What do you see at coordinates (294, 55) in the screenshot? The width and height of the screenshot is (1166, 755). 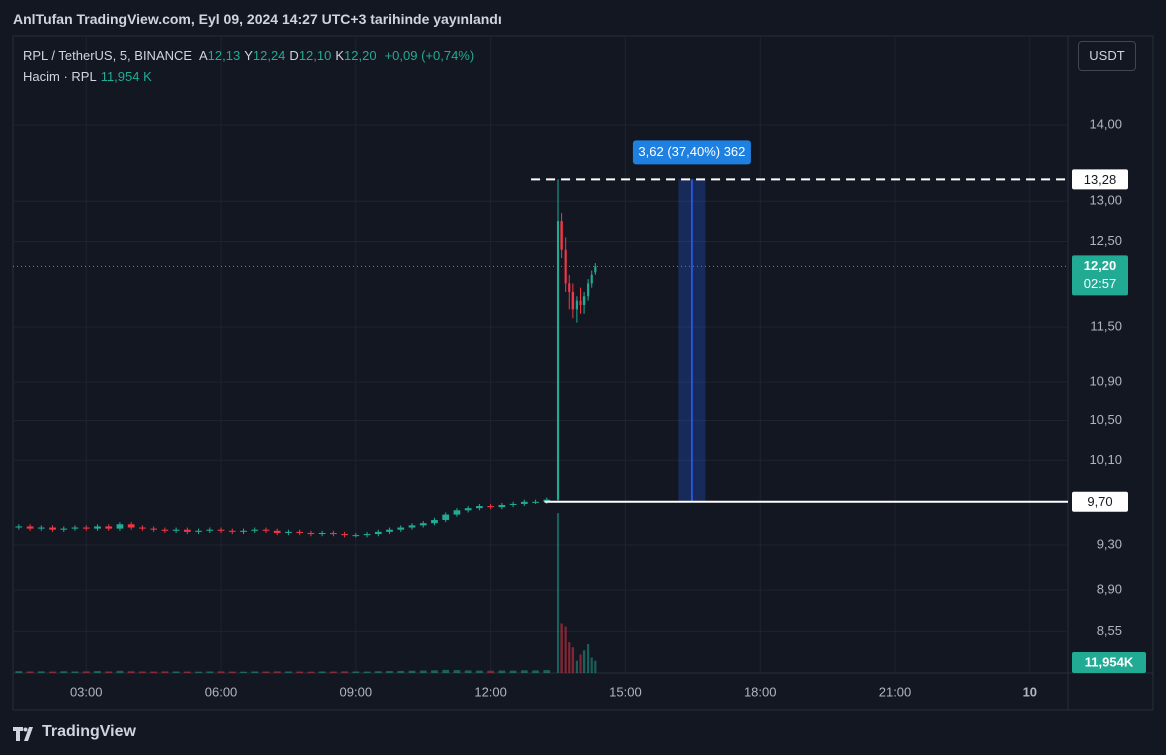 I see `ohlc-key: D` at bounding box center [294, 55].